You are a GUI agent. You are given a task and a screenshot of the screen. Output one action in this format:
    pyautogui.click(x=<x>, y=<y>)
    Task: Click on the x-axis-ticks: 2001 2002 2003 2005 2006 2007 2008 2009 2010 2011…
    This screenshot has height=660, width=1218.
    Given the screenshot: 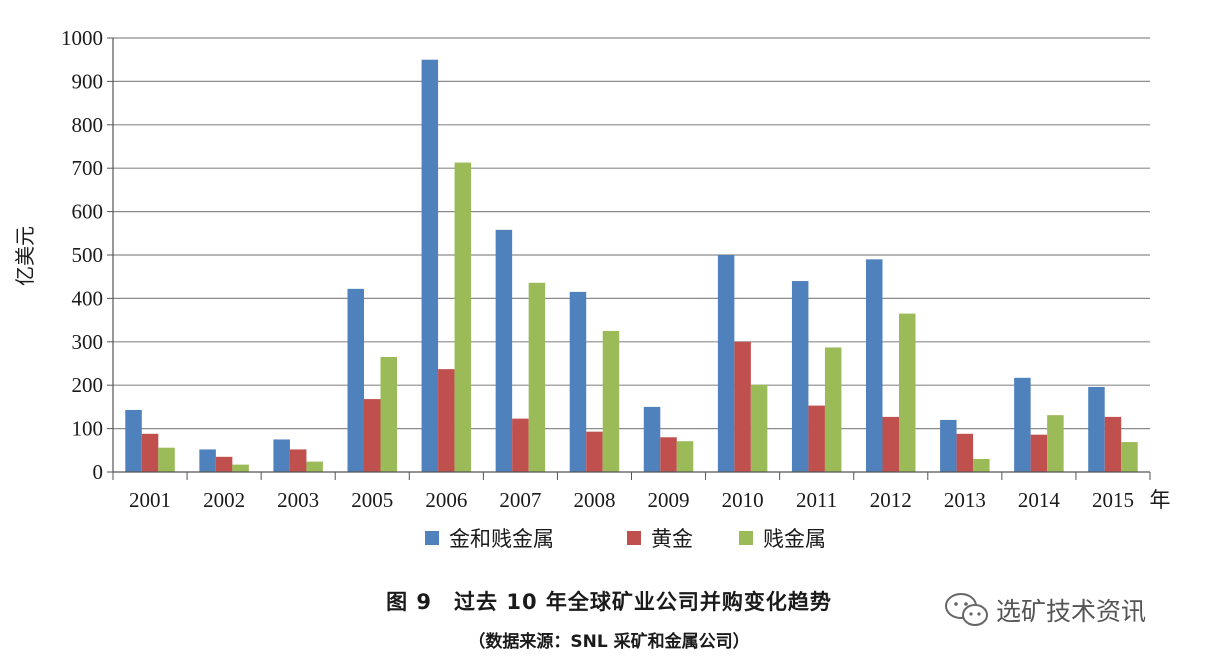 What is the action you would take?
    pyautogui.click(x=631, y=492)
    